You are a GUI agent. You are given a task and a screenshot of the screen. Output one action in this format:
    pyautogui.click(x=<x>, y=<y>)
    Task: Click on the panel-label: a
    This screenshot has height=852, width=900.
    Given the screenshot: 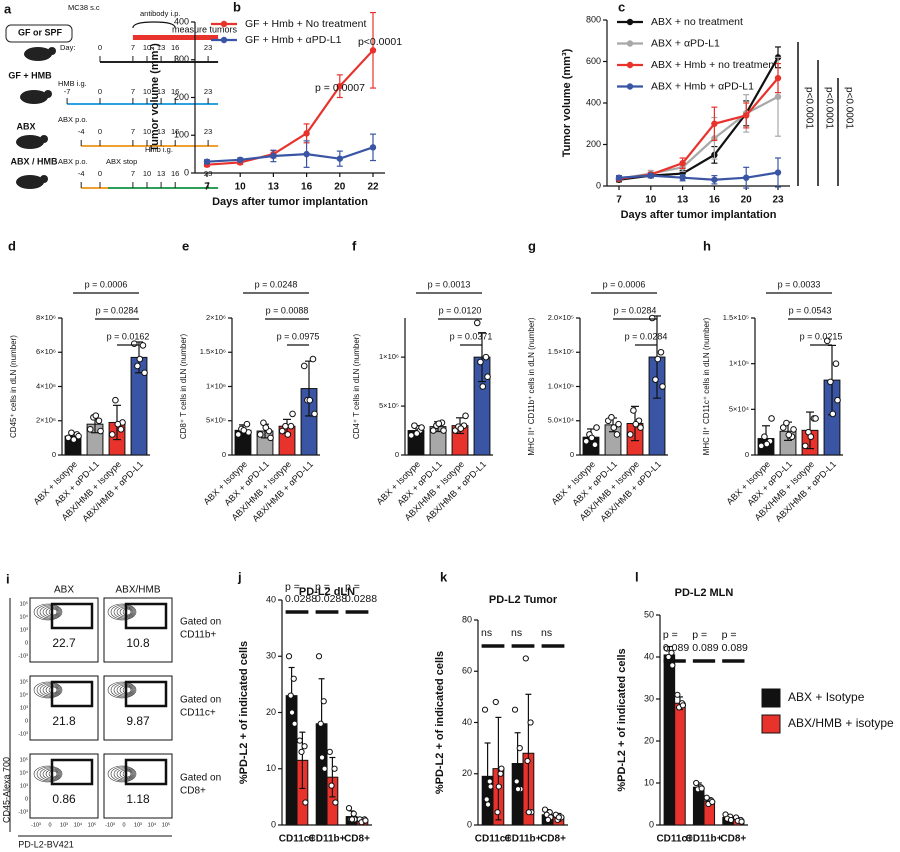 What is the action you would take?
    pyautogui.click(x=8, y=8)
    